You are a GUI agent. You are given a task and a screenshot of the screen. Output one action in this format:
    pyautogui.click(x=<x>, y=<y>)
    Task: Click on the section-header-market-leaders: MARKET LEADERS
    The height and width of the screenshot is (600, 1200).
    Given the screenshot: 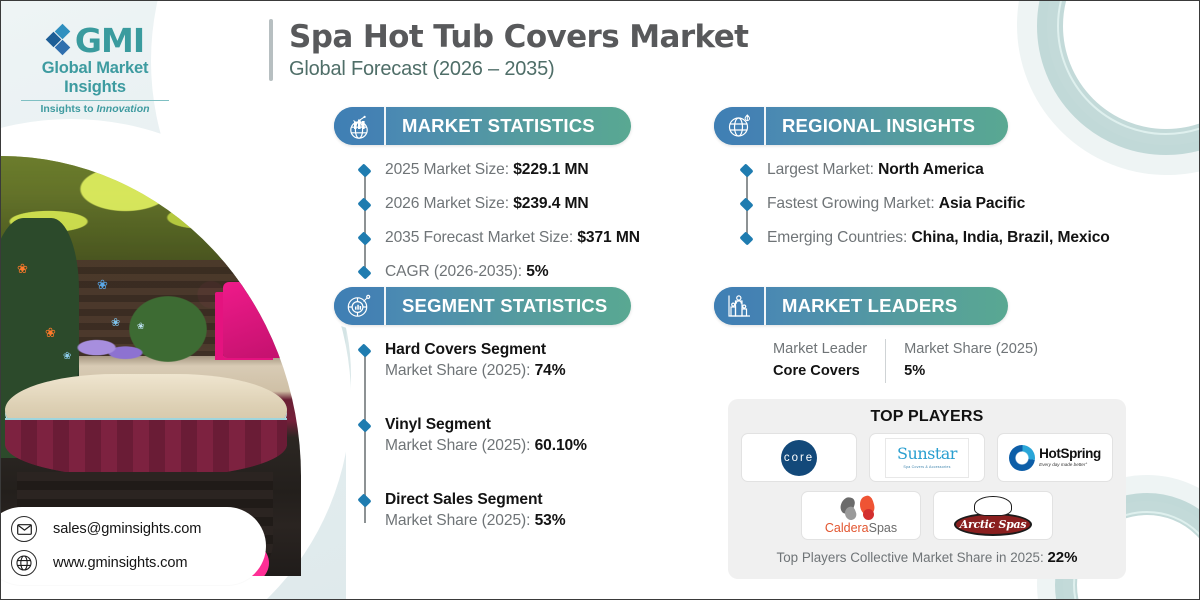 What is the action you would take?
    pyautogui.click(x=861, y=306)
    